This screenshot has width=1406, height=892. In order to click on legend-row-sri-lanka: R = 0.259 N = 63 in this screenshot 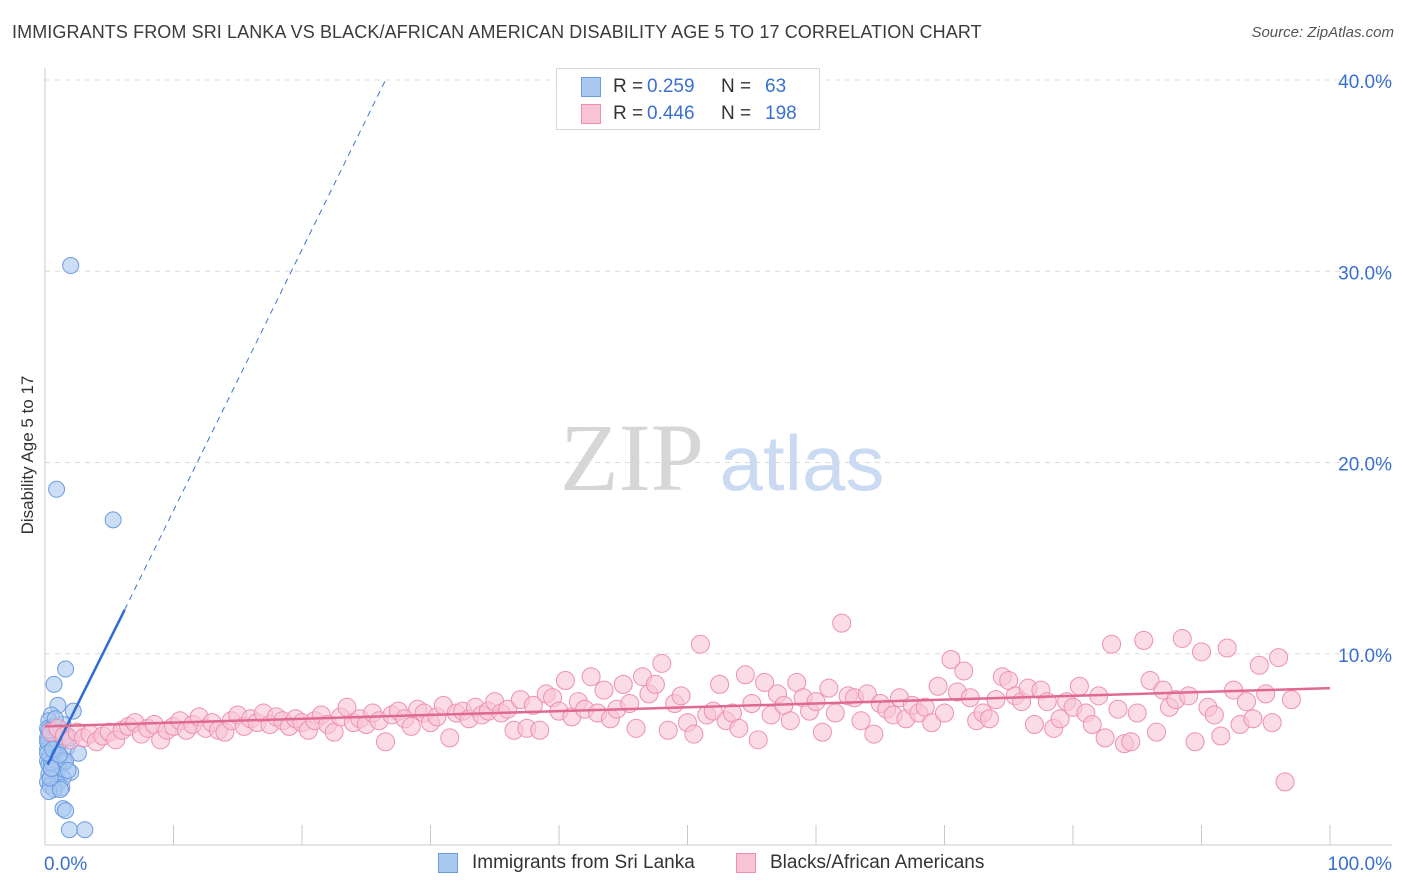, I will do `click(683, 87)`.